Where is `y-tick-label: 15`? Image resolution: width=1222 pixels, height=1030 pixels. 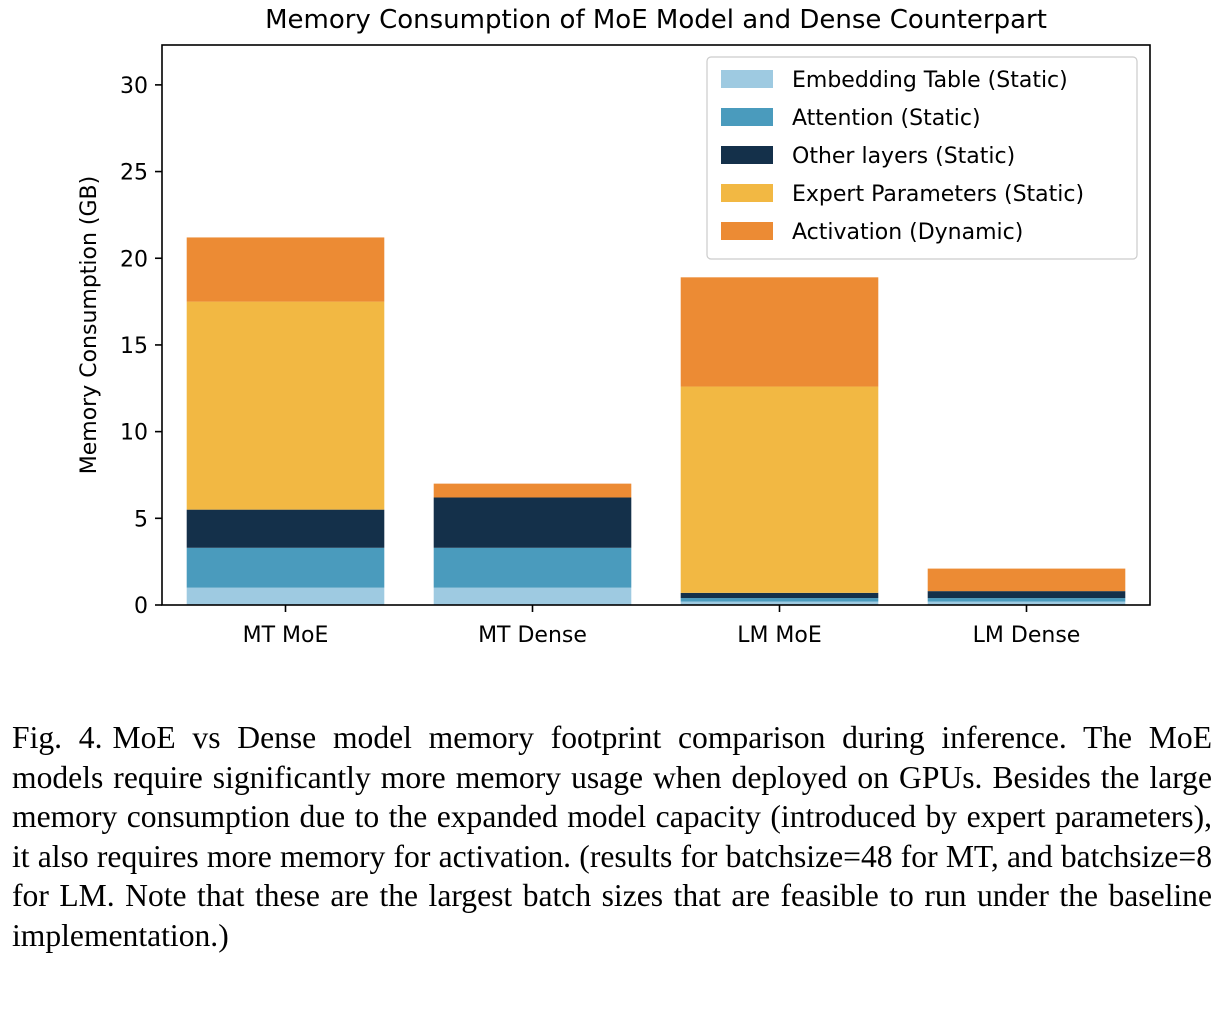 y-tick-label: 15 is located at coordinates (134, 346).